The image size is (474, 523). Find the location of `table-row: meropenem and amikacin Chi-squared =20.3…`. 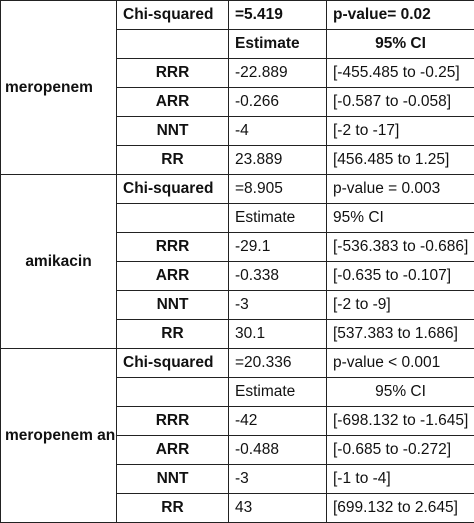

table-row: meropenem and amikacin Chi-squared =20.3… is located at coordinates (237, 363).